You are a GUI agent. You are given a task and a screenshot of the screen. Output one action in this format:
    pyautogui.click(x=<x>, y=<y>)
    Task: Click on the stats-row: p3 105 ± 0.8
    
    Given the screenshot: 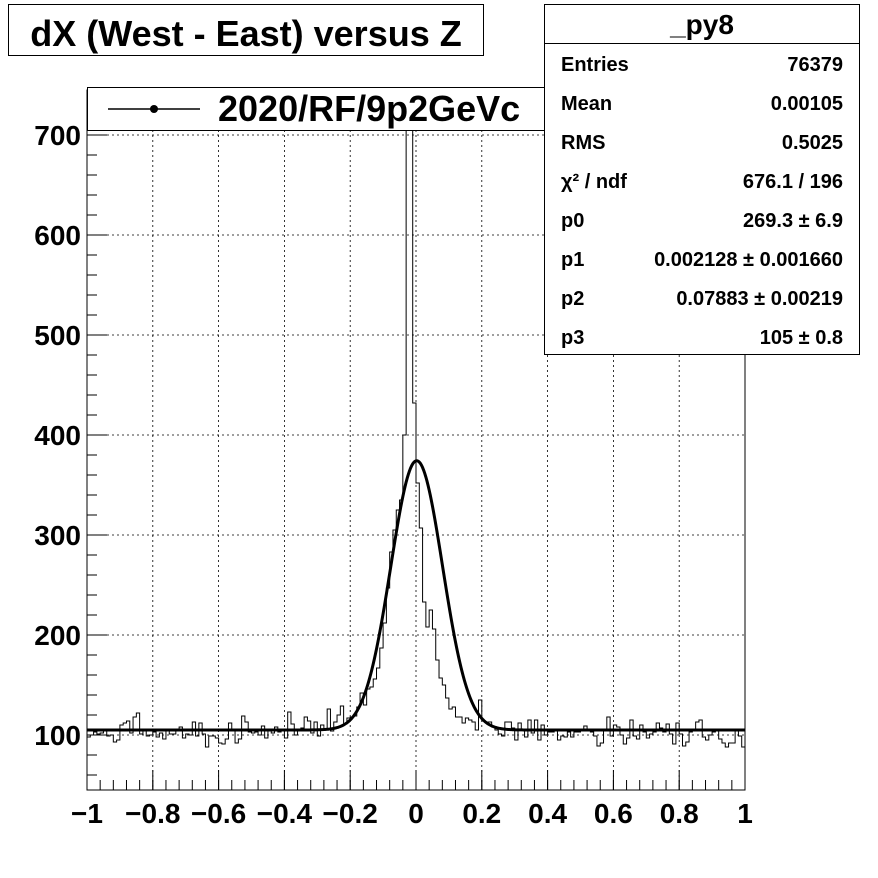 What is the action you would take?
    pyautogui.click(x=702, y=338)
    